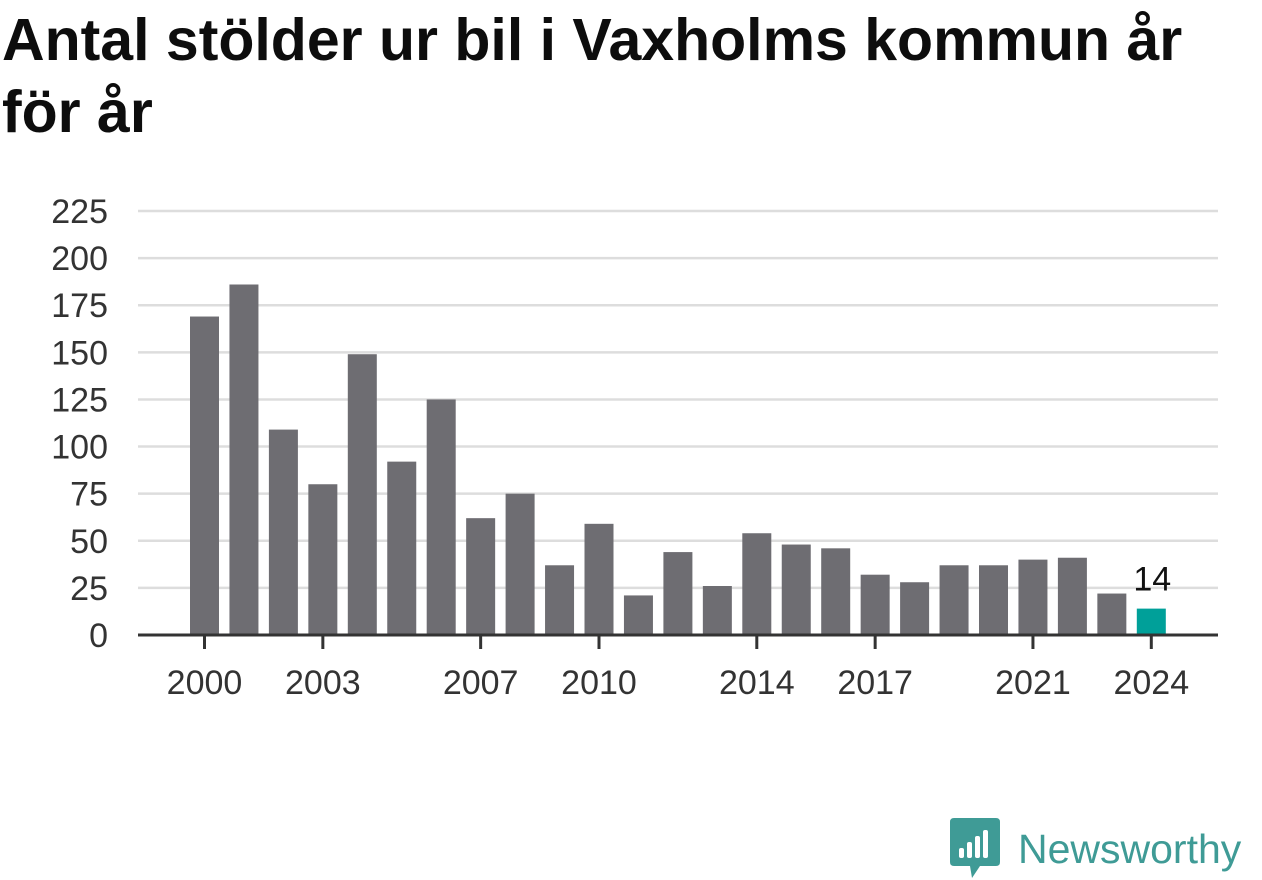  What do you see at coordinates (79, 353) in the screenshot?
I see `y-tick-label: 150` at bounding box center [79, 353].